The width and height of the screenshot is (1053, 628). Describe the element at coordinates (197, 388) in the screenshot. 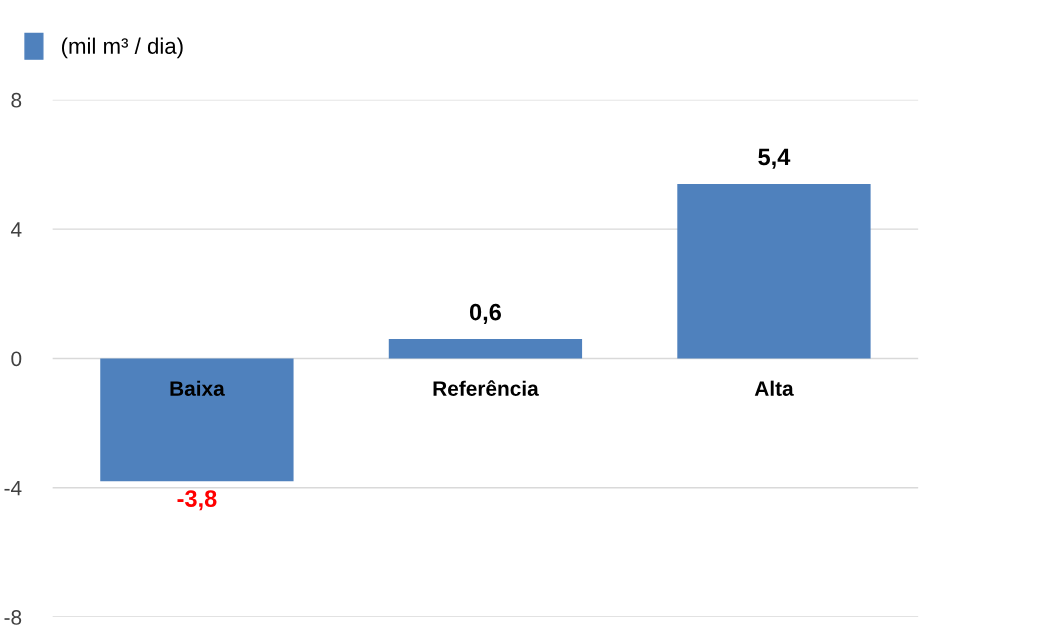

I see `x-tick-label: Baixa` at that location.